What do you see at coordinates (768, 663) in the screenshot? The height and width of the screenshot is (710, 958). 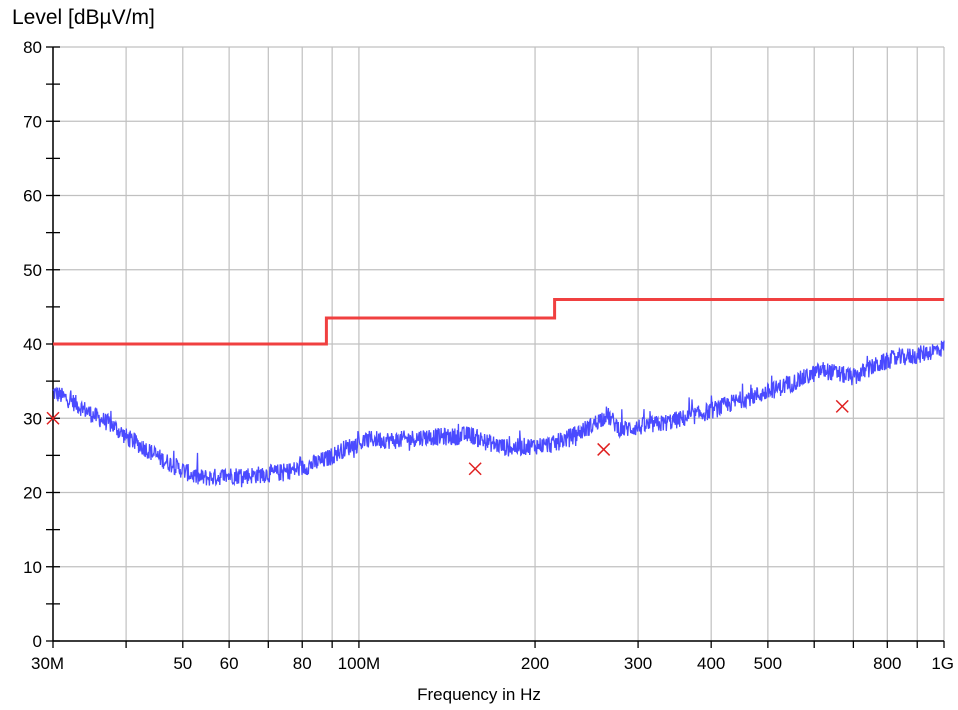 I see `x-tick-label: 500` at bounding box center [768, 663].